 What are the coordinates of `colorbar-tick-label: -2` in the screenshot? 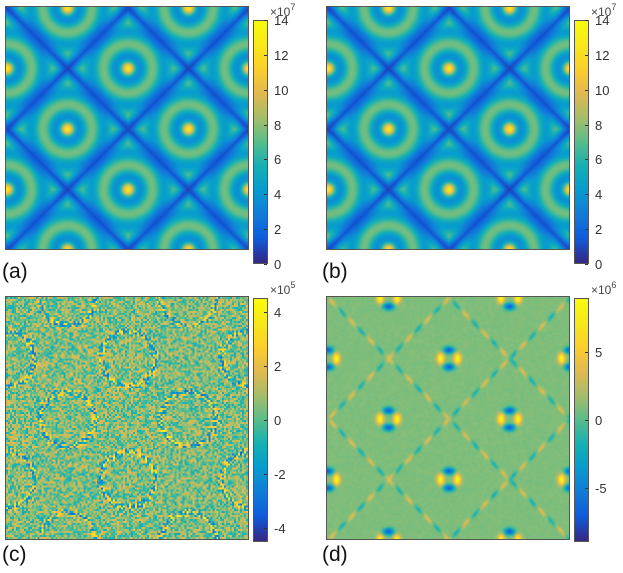 It's located at (280, 474).